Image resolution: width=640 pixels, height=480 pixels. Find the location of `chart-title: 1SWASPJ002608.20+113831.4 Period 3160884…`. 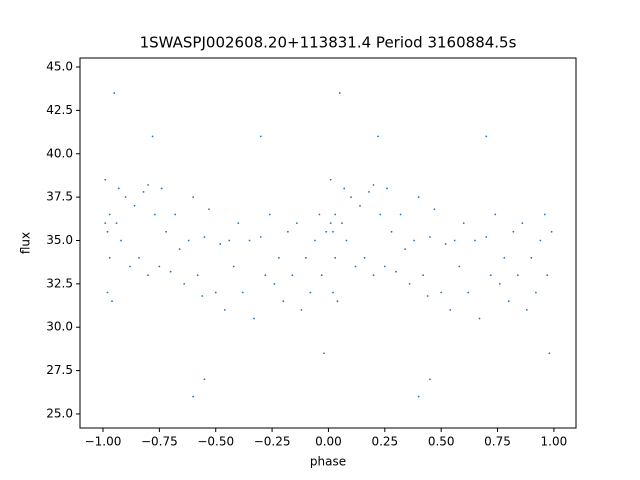

chart-title: 1SWASPJ002608.20+113831.4 Period 3160884… is located at coordinates (328, 43).